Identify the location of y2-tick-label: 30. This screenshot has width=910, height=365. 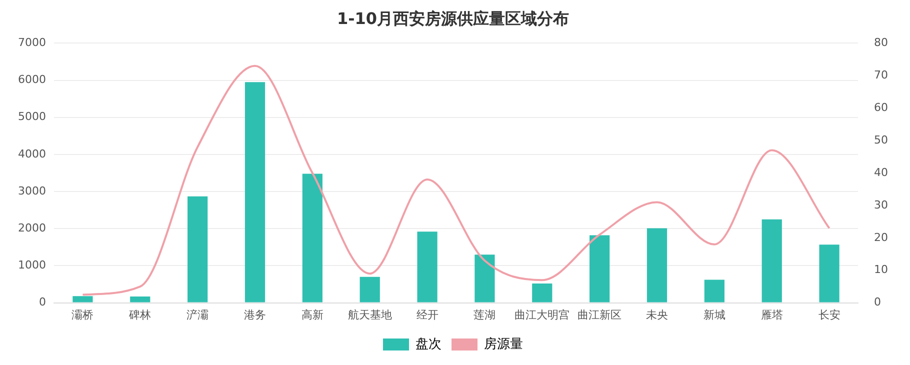
(881, 205).